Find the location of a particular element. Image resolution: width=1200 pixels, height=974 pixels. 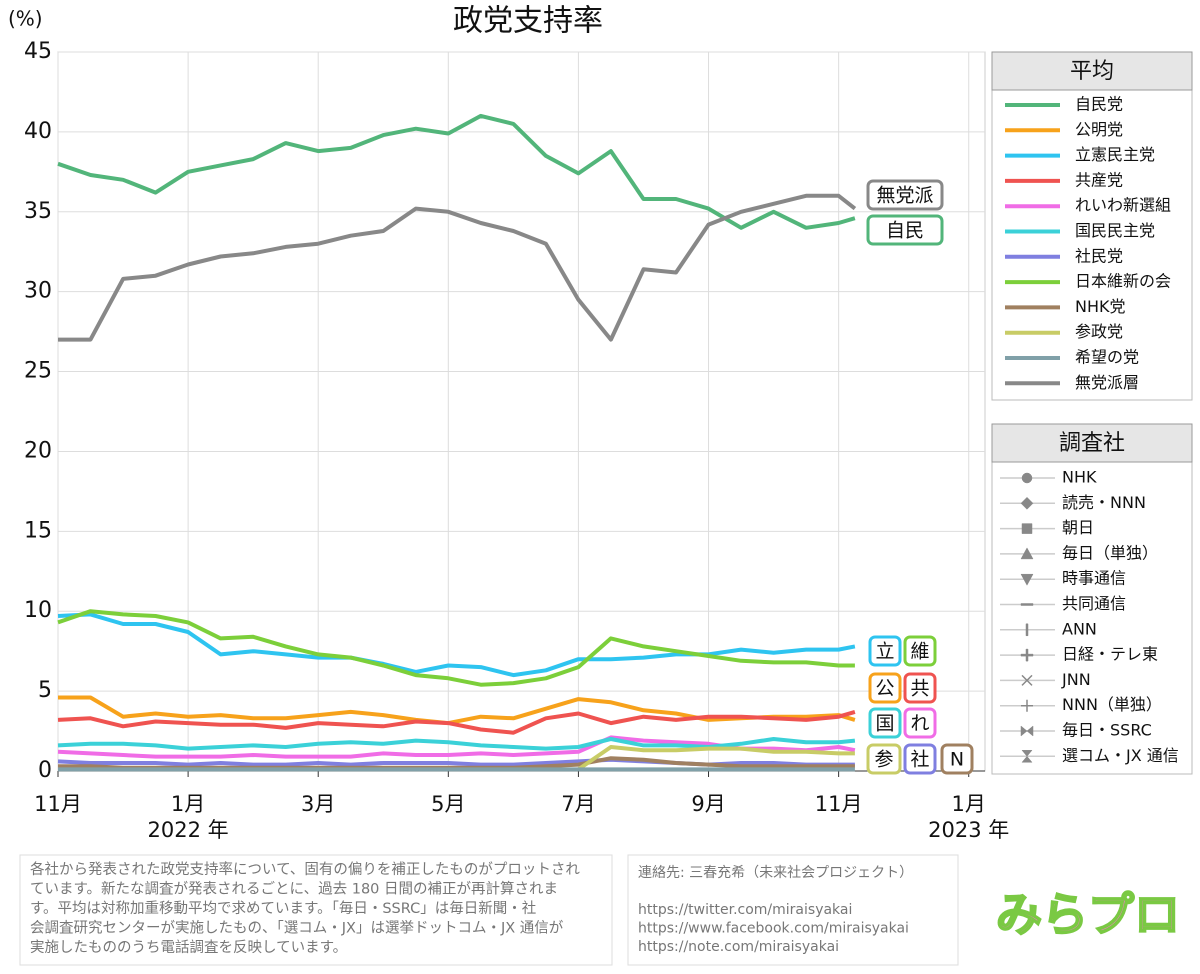

legend-label: 参政党 is located at coordinates (1099, 331).